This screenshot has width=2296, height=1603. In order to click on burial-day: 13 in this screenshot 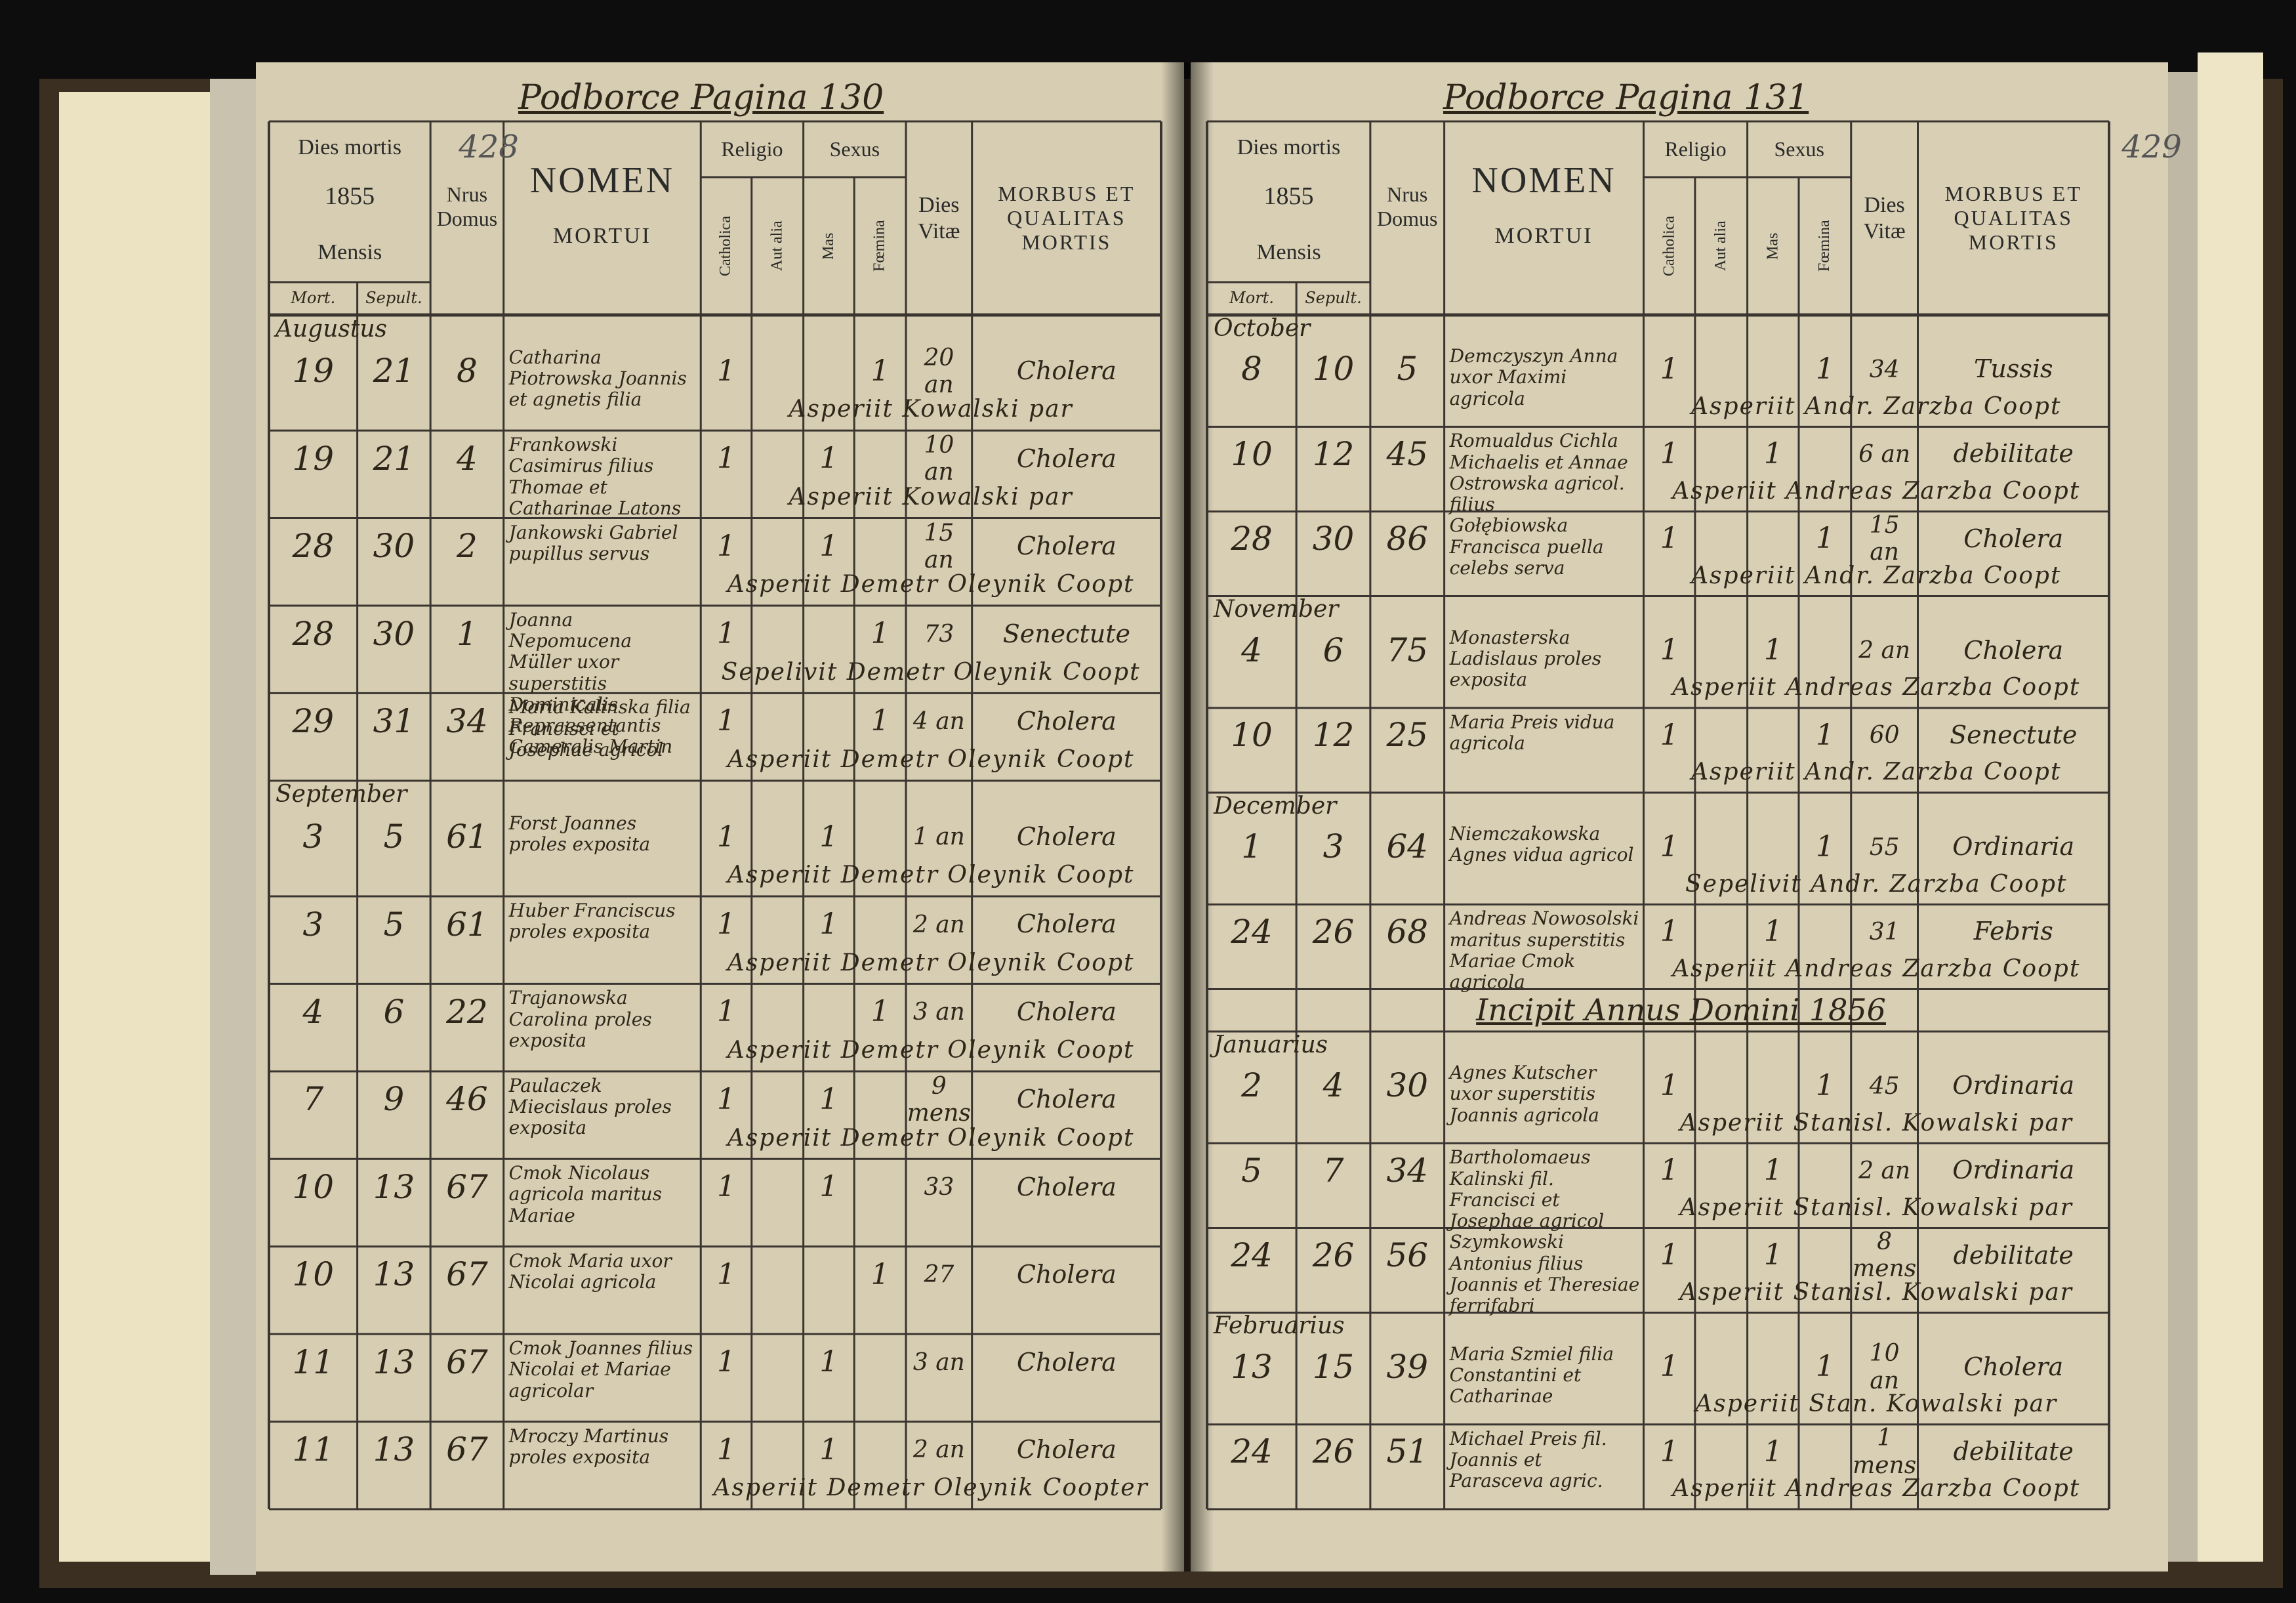, I will do `click(394, 1274)`.